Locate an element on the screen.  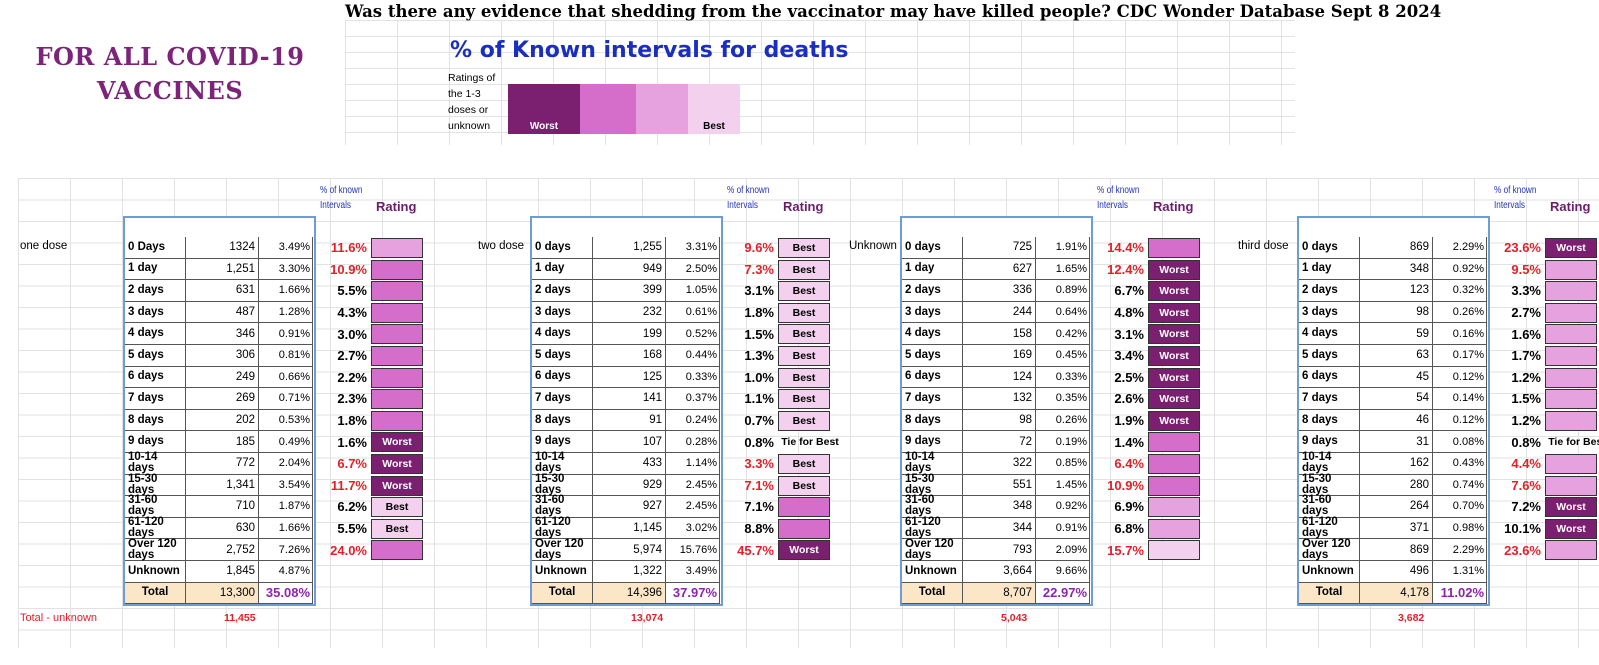
cell-count: 306 is located at coordinates (222, 356).